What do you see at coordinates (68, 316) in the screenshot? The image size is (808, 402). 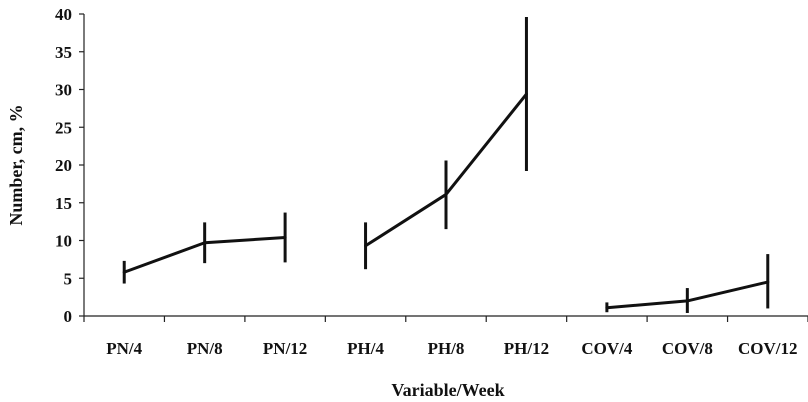 I see `y-tick-label: 0` at bounding box center [68, 316].